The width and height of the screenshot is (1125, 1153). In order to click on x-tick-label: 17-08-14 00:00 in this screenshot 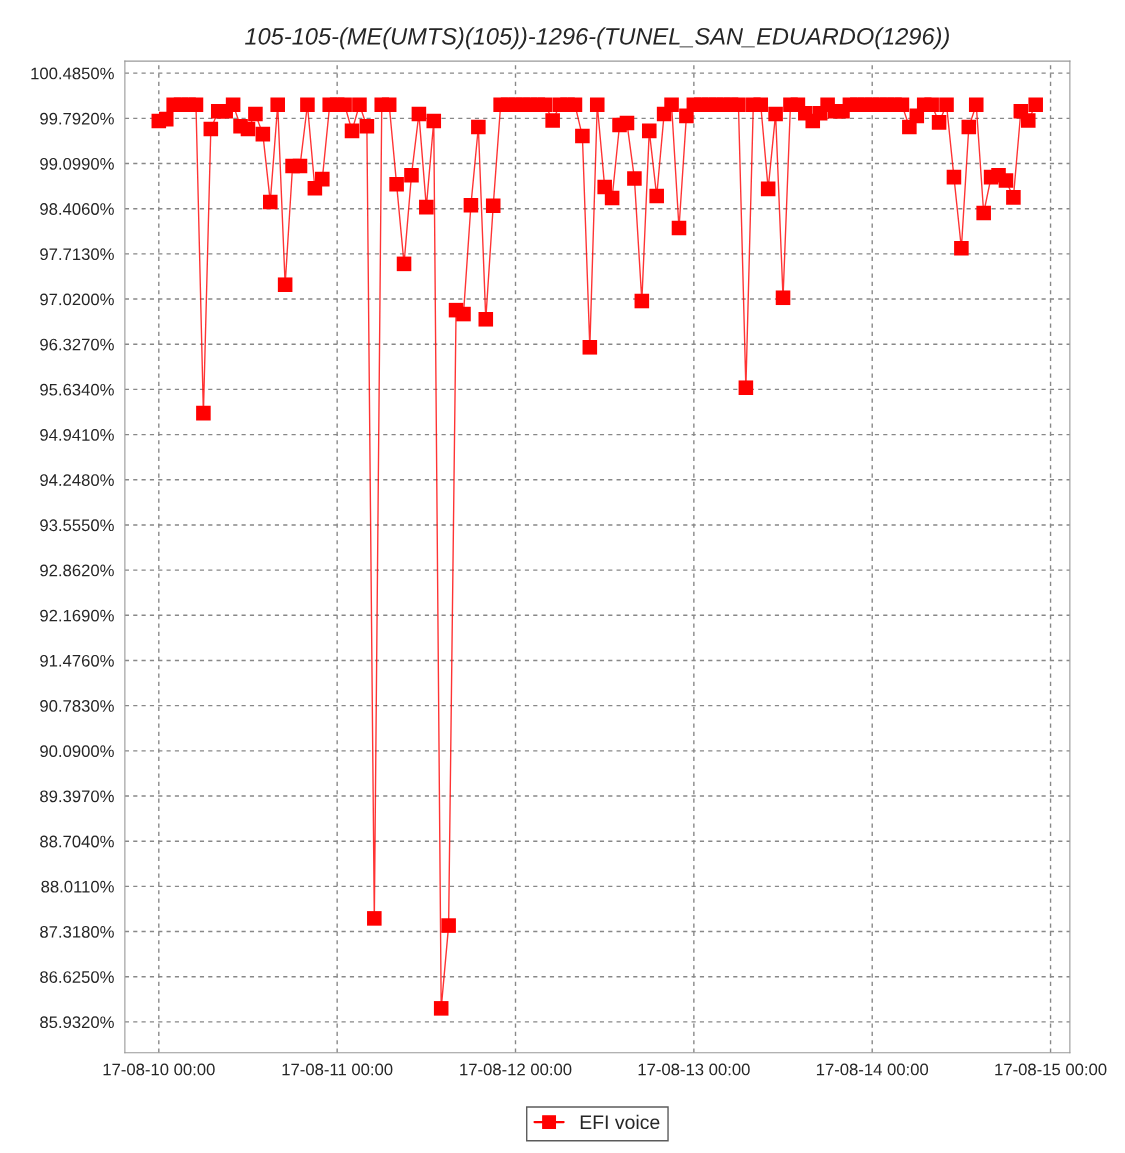, I will do `click(872, 1069)`.